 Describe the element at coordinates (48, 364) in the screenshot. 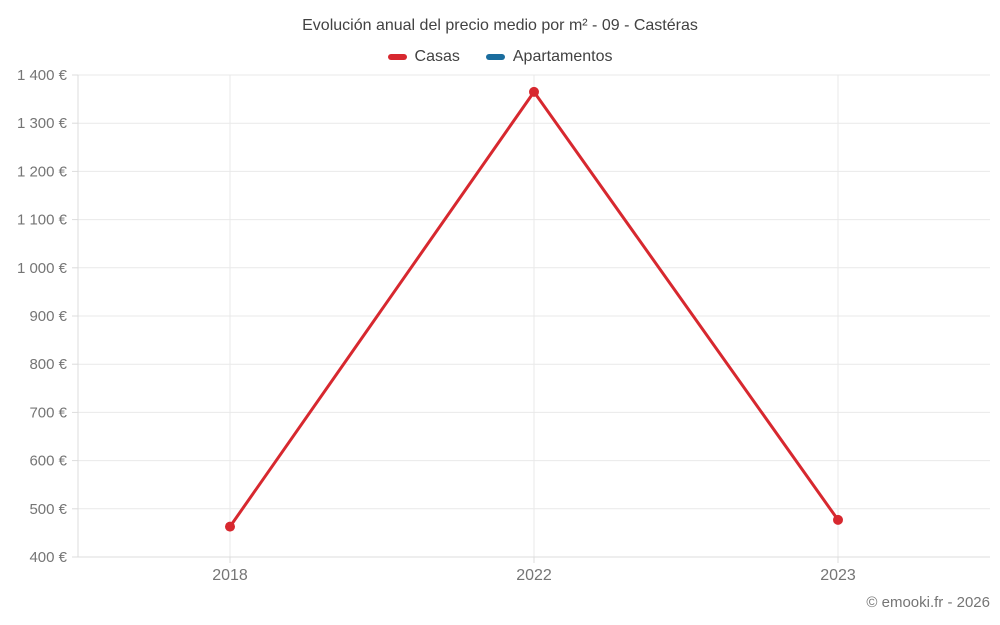

I see `y-axis-tick-label: 800 €` at that location.